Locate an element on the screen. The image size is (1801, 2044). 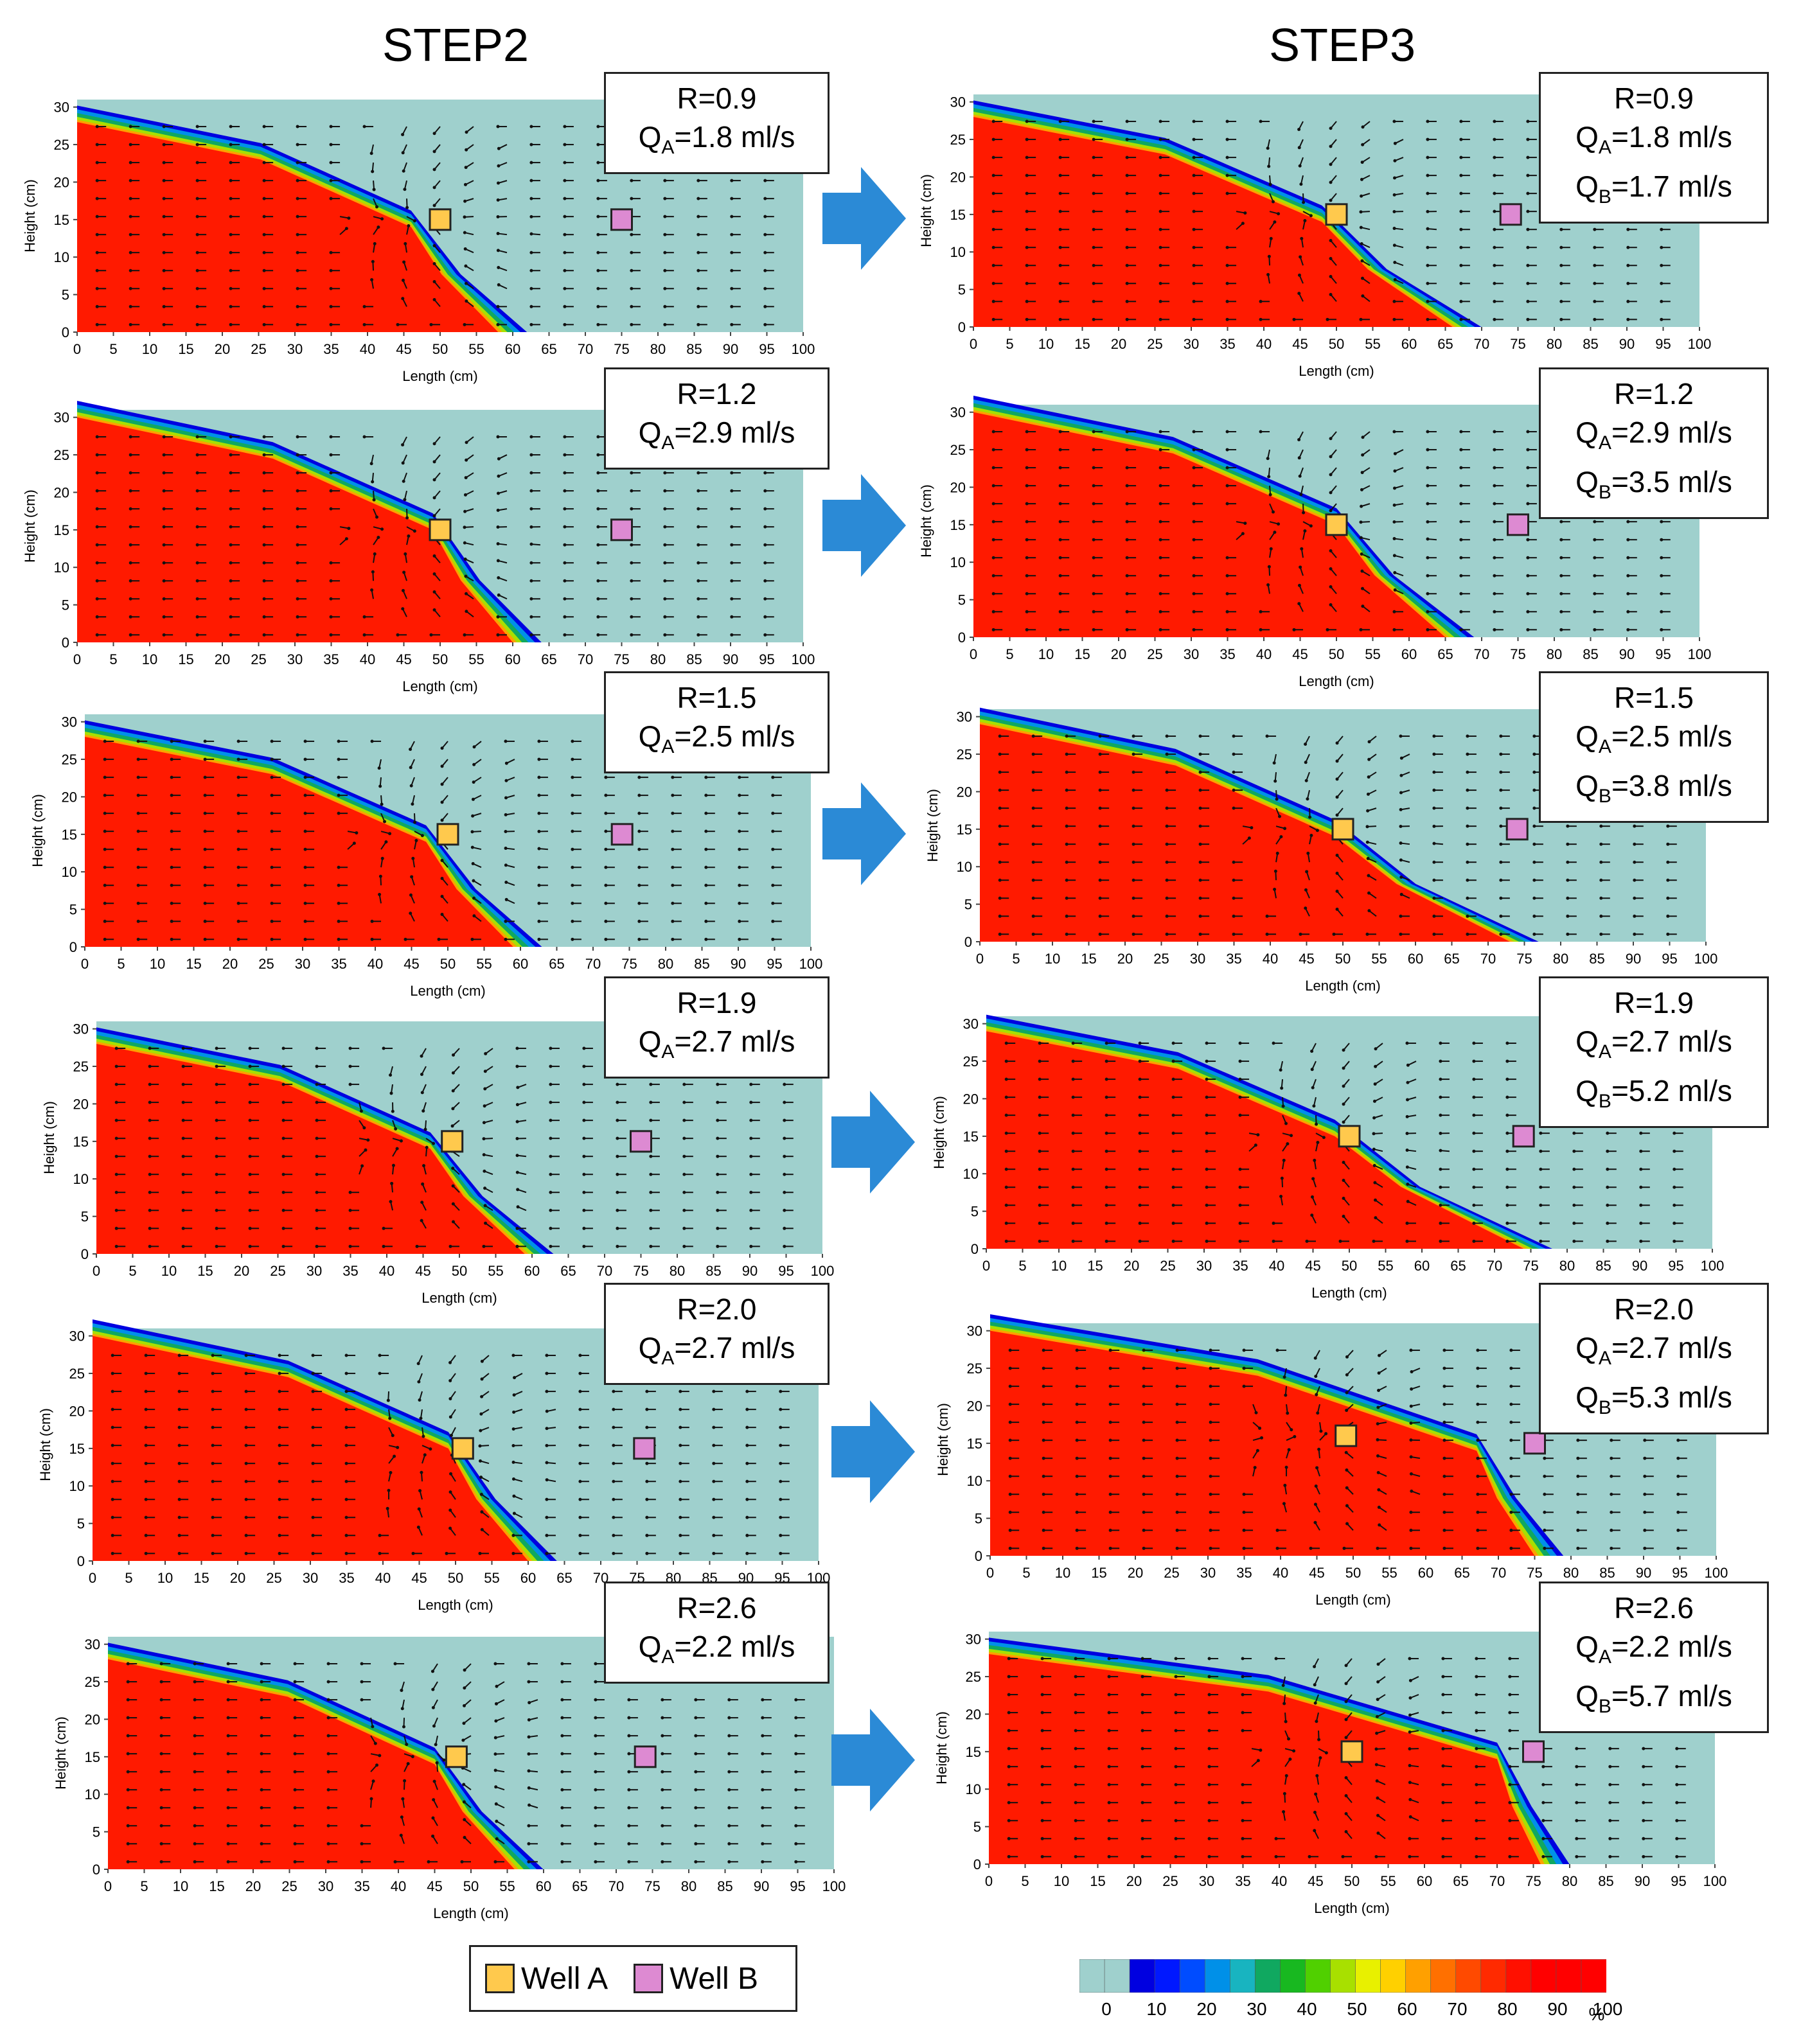
y-tick-label: 25 is located at coordinates (61, 145).